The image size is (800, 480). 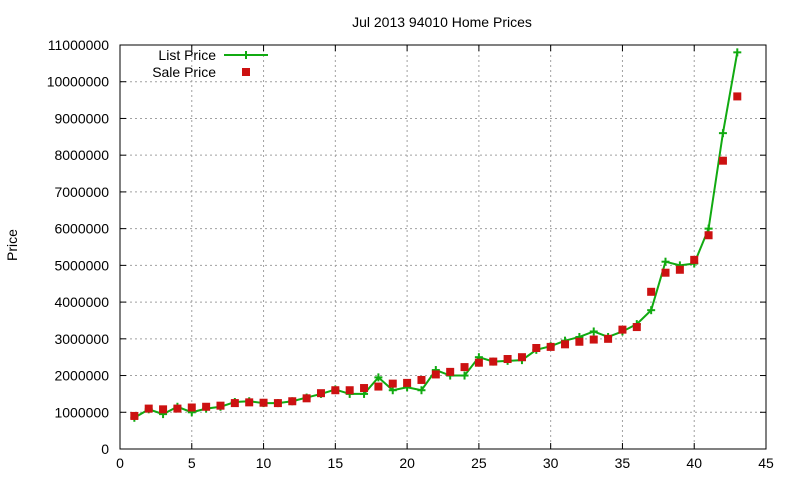 What do you see at coordinates (766, 463) in the screenshot?
I see `x-tick-label: 45` at bounding box center [766, 463].